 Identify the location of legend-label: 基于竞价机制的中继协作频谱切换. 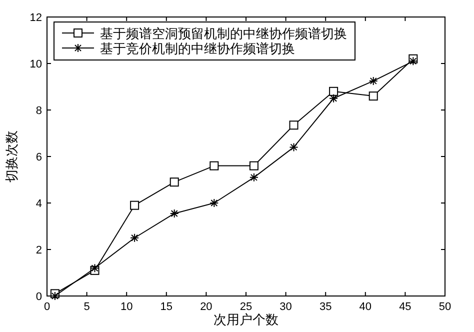
(197, 48).